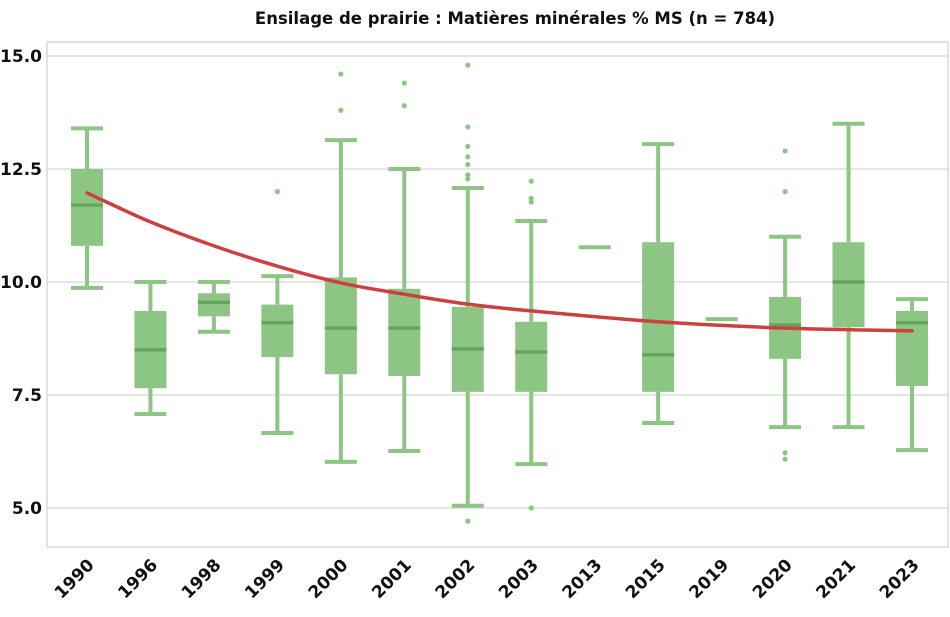 This screenshot has height=617, width=950. Describe the element at coordinates (467, 293) in the screenshot. I see `box-2002` at that location.